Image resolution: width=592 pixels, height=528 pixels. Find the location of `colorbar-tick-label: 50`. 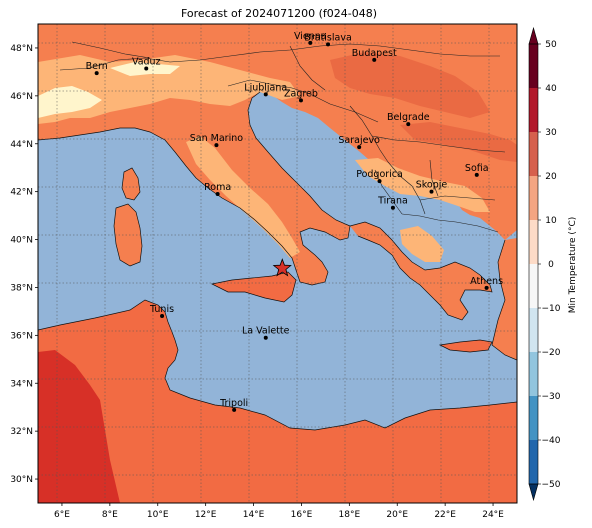

colorbar-tick-label: 50 is located at coordinates (551, 45).